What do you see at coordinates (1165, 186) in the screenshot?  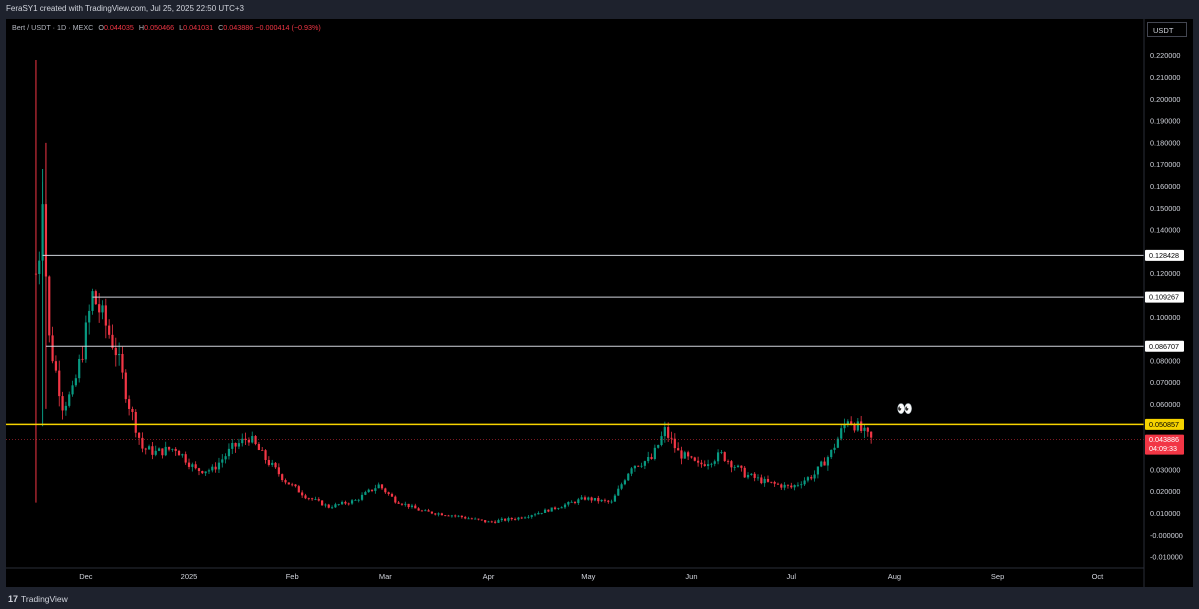 I see `y-tick-label: 0.160000` at bounding box center [1165, 186].